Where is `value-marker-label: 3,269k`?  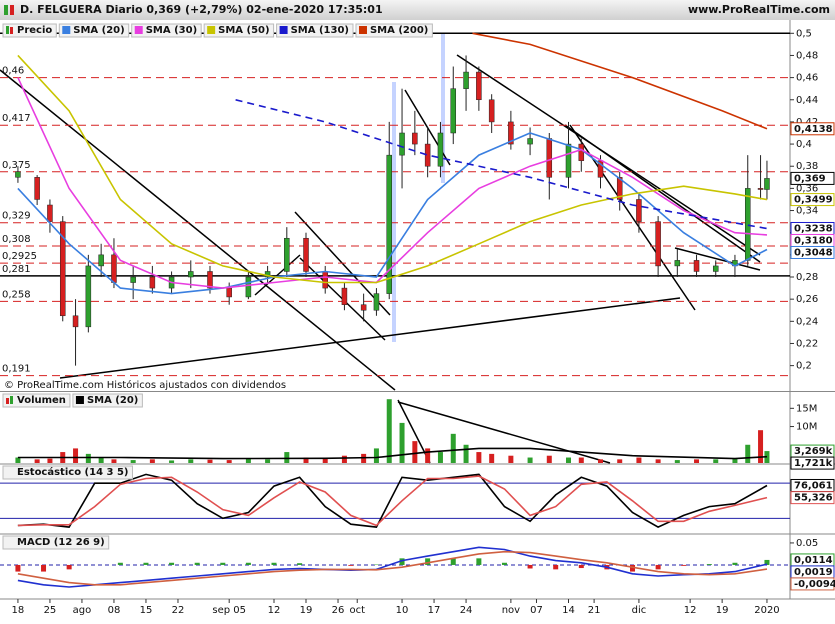 value-marker-label: 3,269k is located at coordinates (813, 451).